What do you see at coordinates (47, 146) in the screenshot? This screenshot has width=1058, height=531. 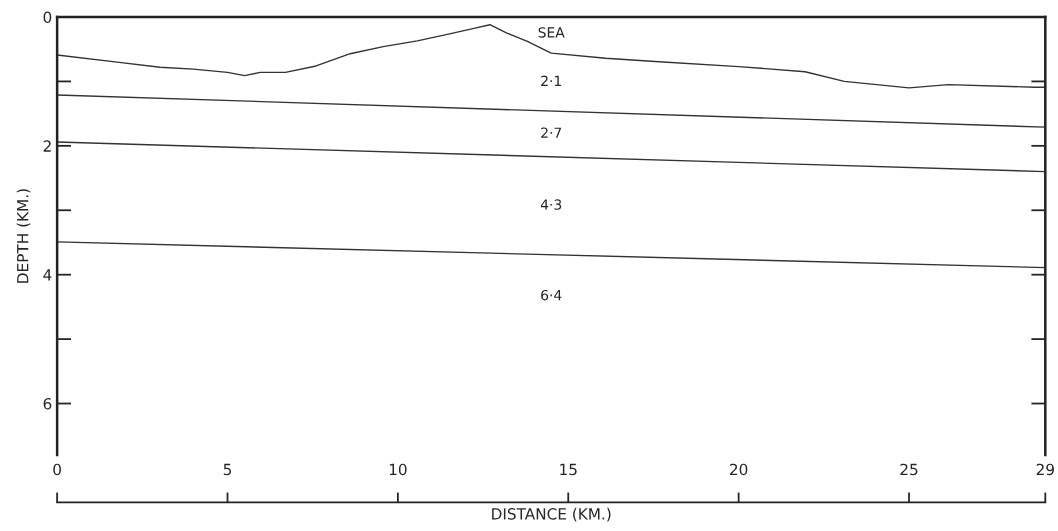 I see `y-tick-label: 2` at bounding box center [47, 146].